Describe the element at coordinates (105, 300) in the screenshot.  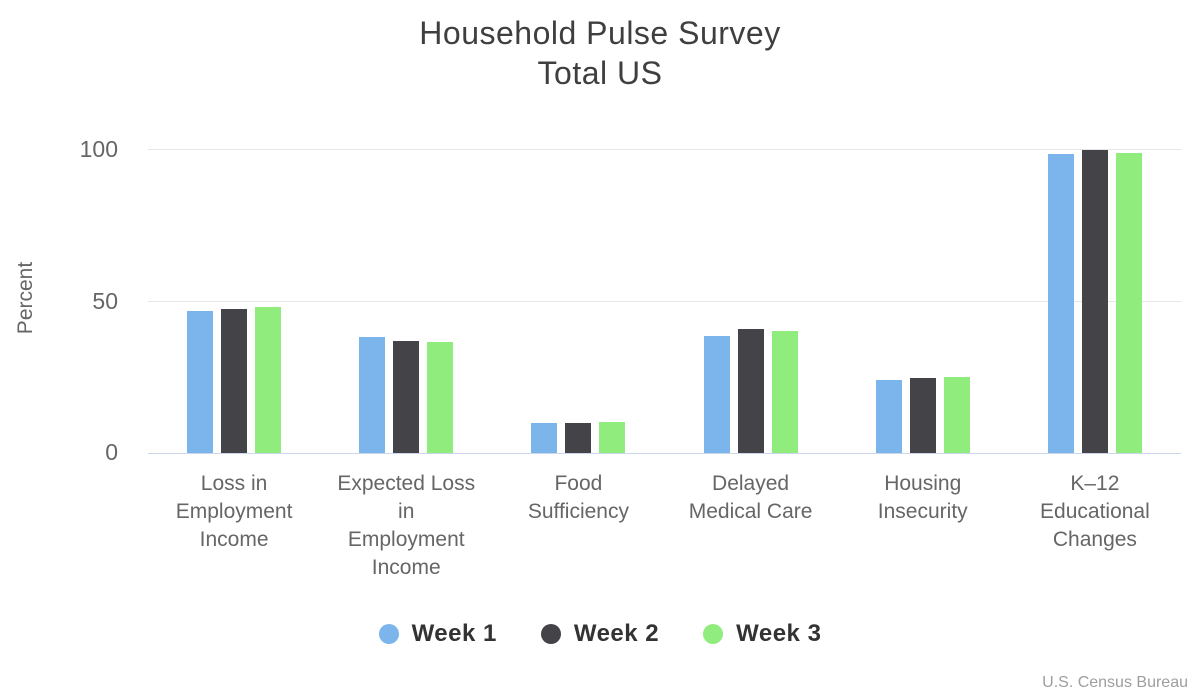
I see `y-tick-label-50: 50` at that location.